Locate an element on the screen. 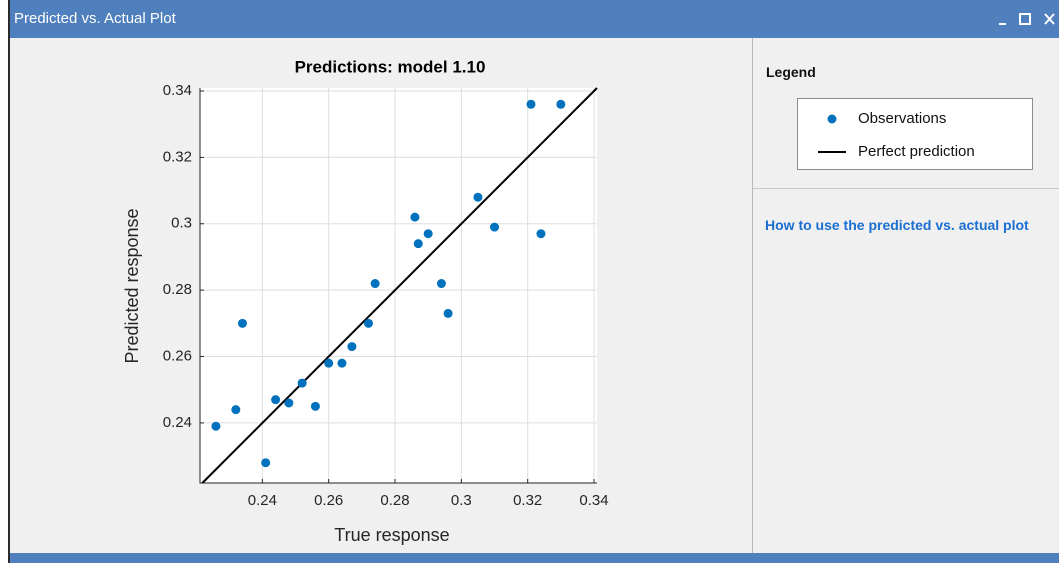 This screenshot has height=563, width=1059. panel-divider is located at coordinates (752, 295).